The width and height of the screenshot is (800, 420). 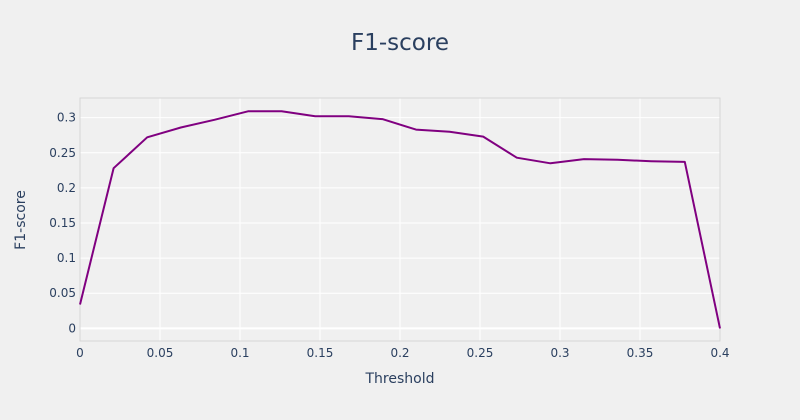 I want to click on y-tick-label: 0.05, so click(x=62, y=293).